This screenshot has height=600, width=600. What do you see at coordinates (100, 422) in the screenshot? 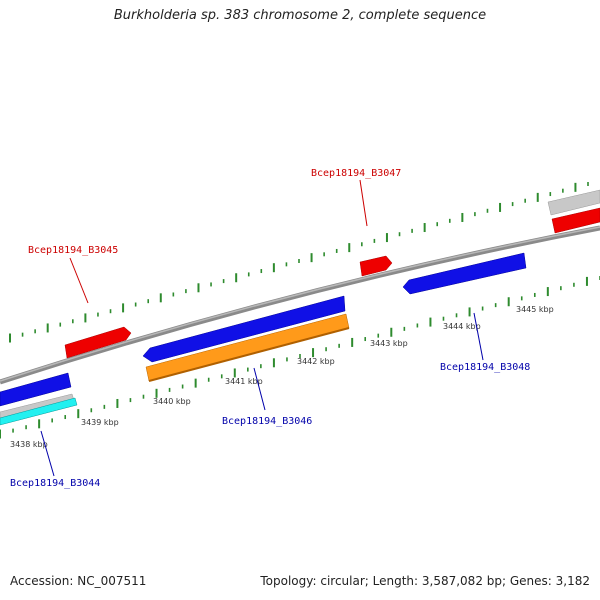
I see `kbp-label: 3439 kbp` at bounding box center [100, 422].